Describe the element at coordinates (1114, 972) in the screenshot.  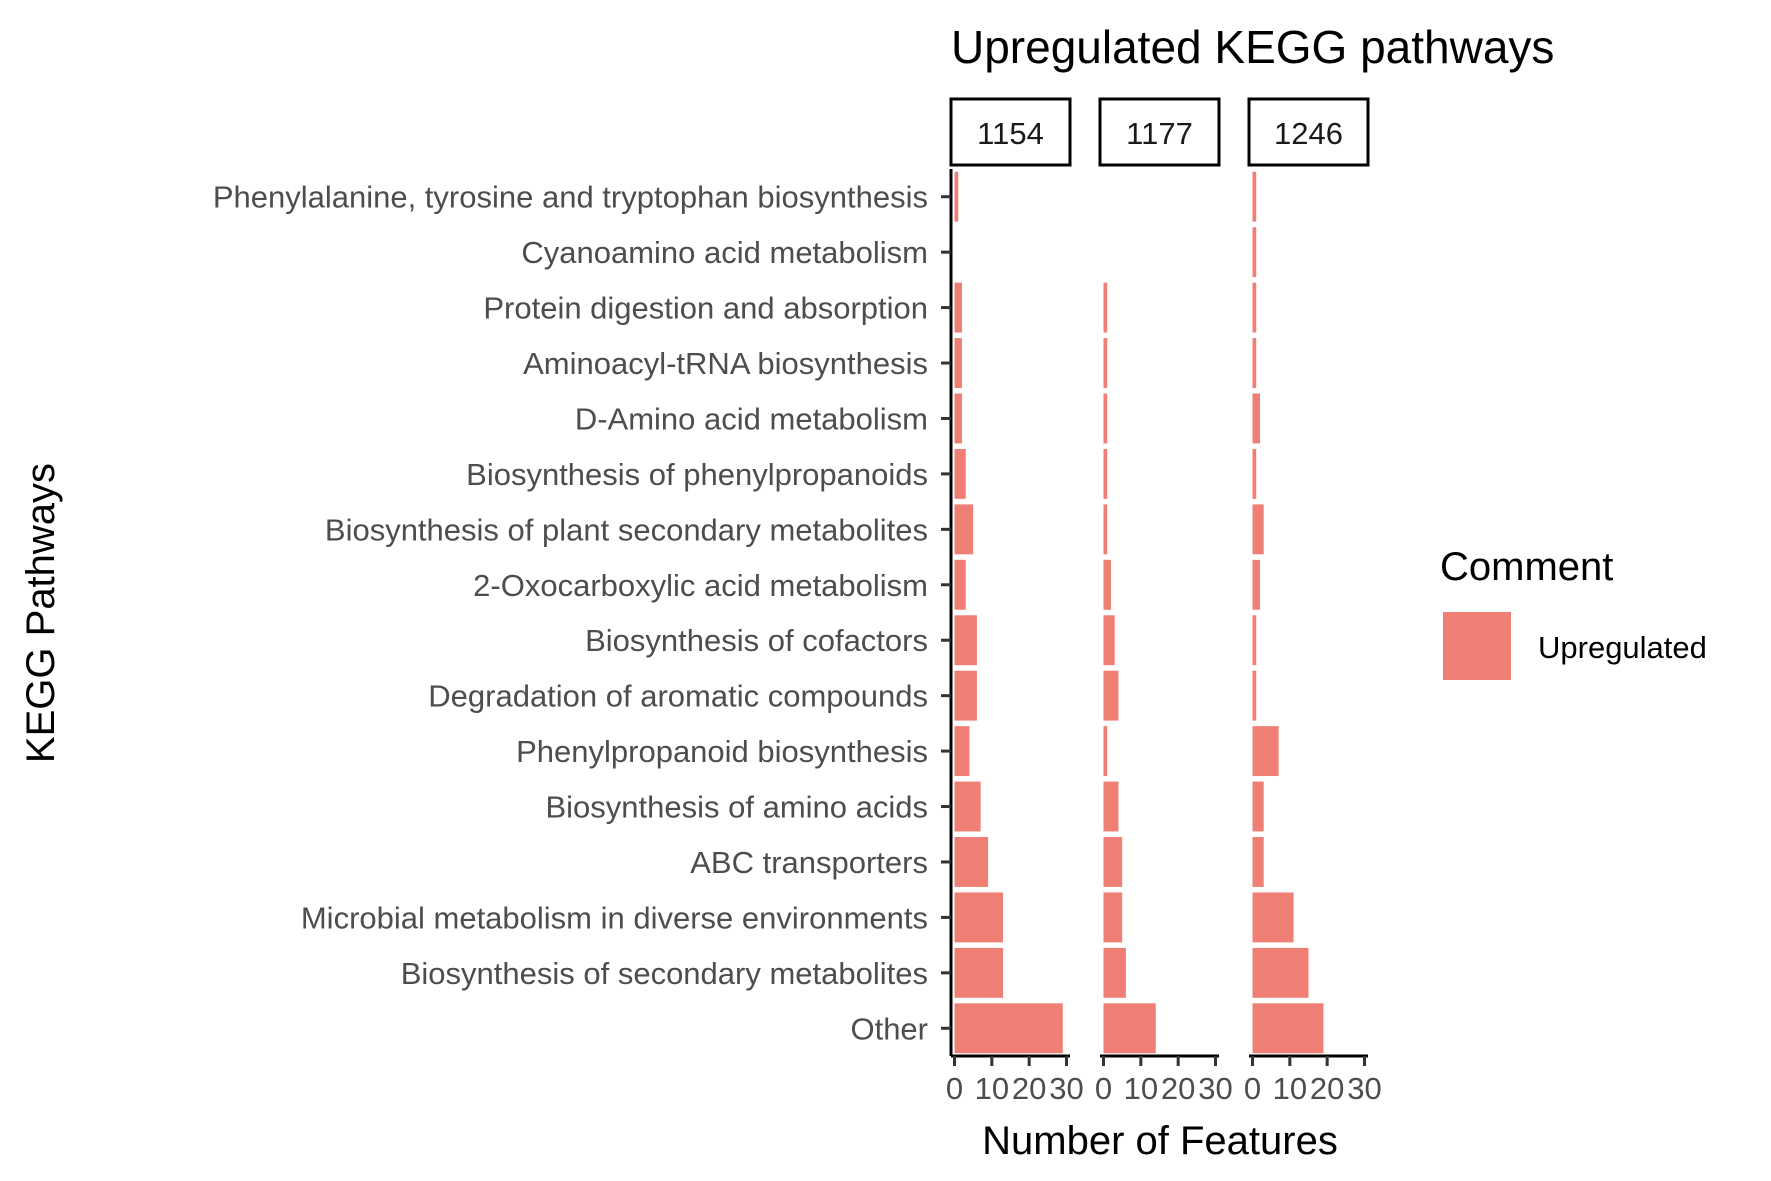
I see `bar-1177-biosynthesis-of-secondary-metabolites` at that location.